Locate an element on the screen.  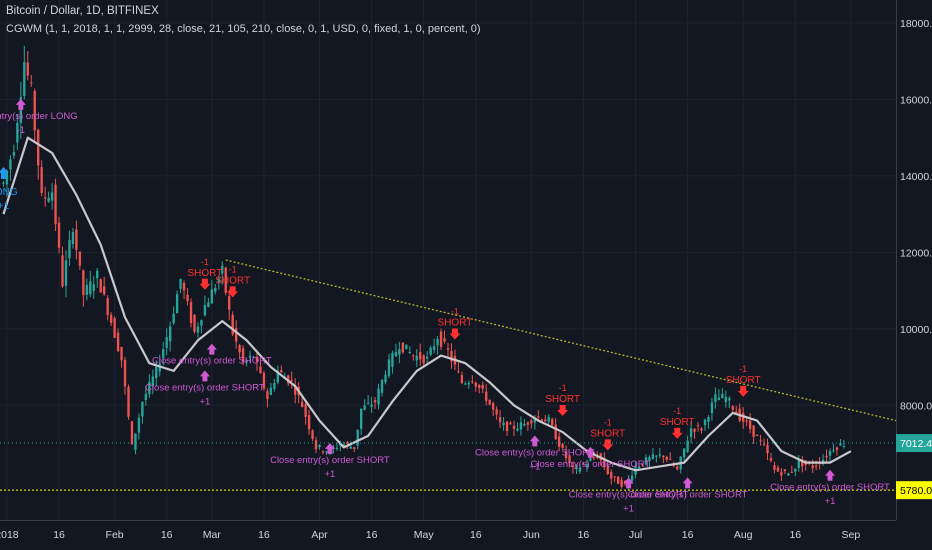
trade-label: SHORT is located at coordinates (455, 322).